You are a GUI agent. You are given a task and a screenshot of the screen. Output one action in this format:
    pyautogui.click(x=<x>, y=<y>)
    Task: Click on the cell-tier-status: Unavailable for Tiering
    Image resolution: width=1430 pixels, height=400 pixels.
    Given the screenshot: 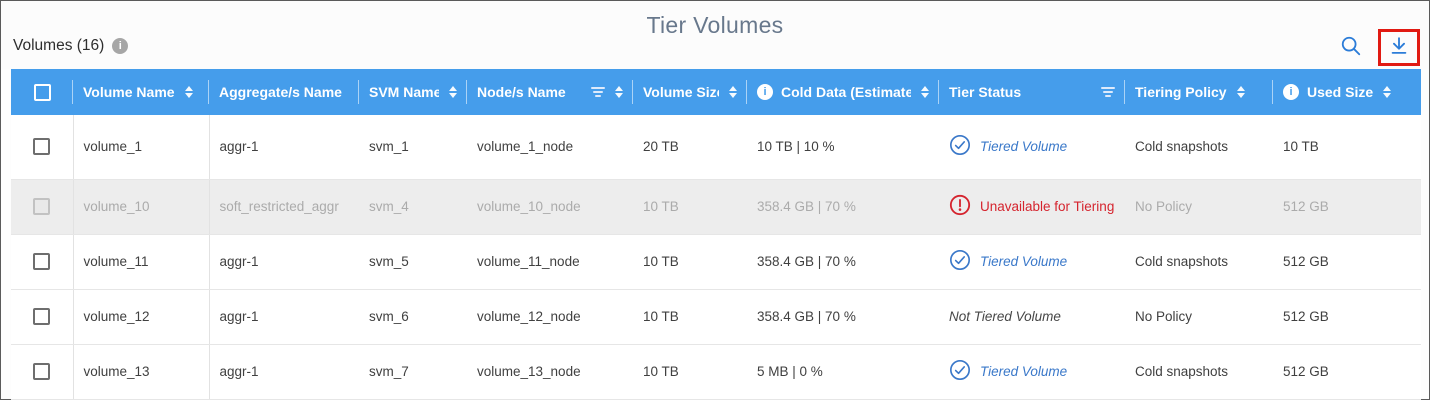 What is the action you would take?
    pyautogui.click(x=1032, y=207)
    